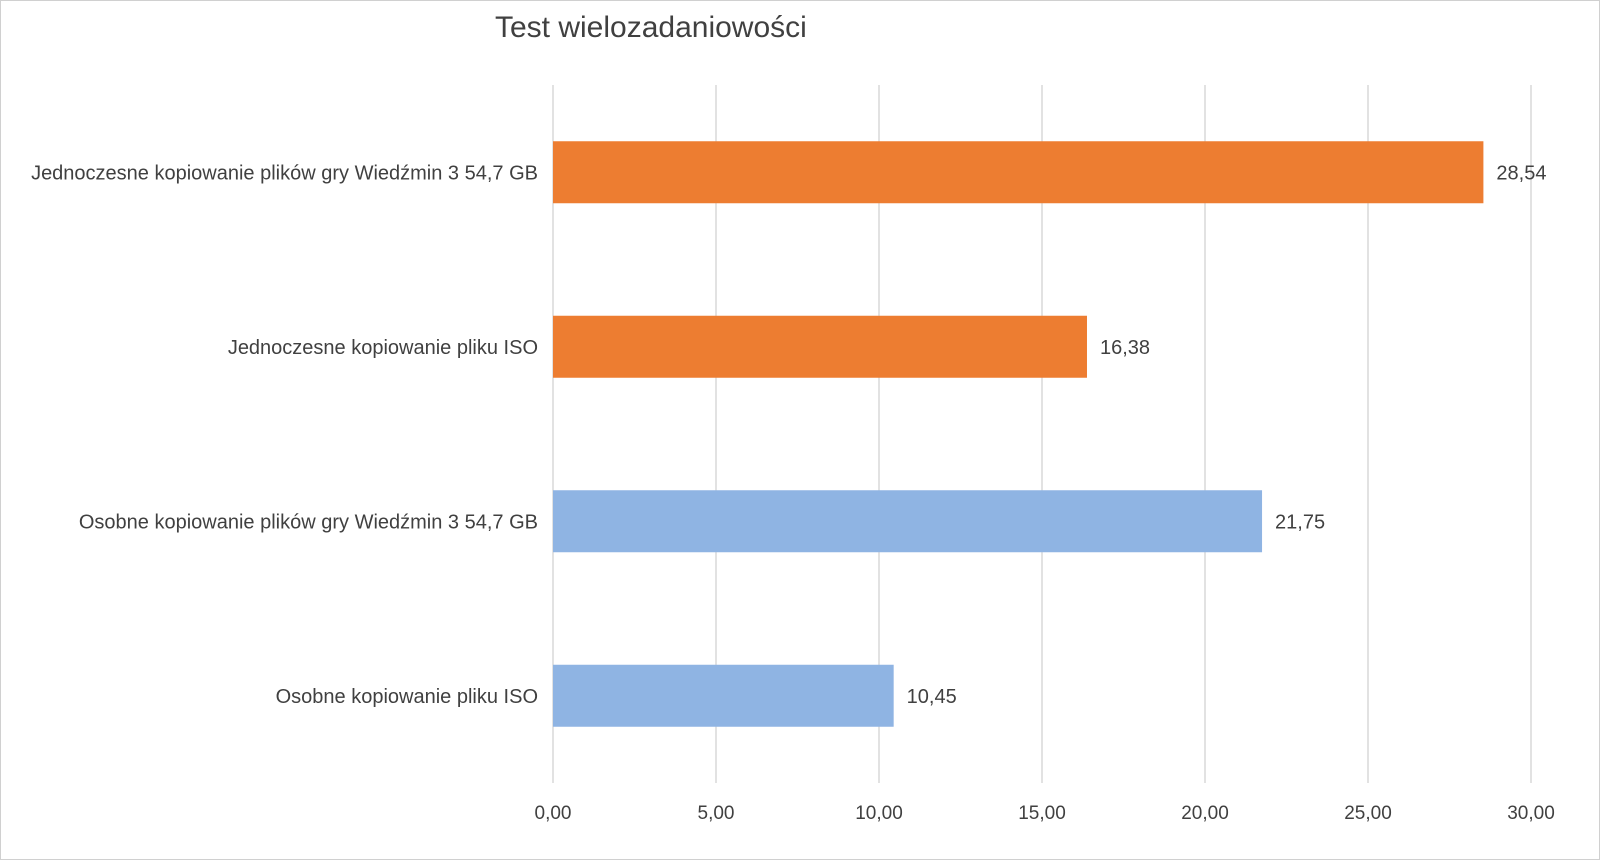 The height and width of the screenshot is (860, 1600). What do you see at coordinates (1531, 813) in the screenshot?
I see `x-tick-label: 30,00` at bounding box center [1531, 813].